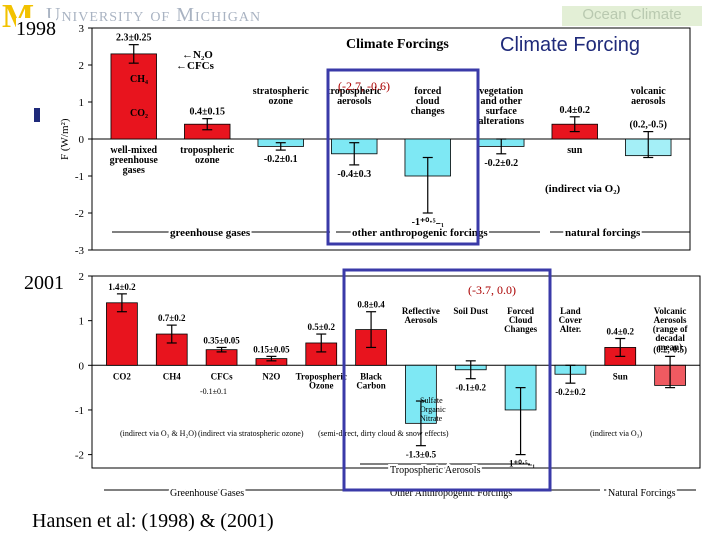  Describe the element at coordinates (65, 139) in the screenshot. I see `chart-1998-ylabel: F (W/m²)` at that location.